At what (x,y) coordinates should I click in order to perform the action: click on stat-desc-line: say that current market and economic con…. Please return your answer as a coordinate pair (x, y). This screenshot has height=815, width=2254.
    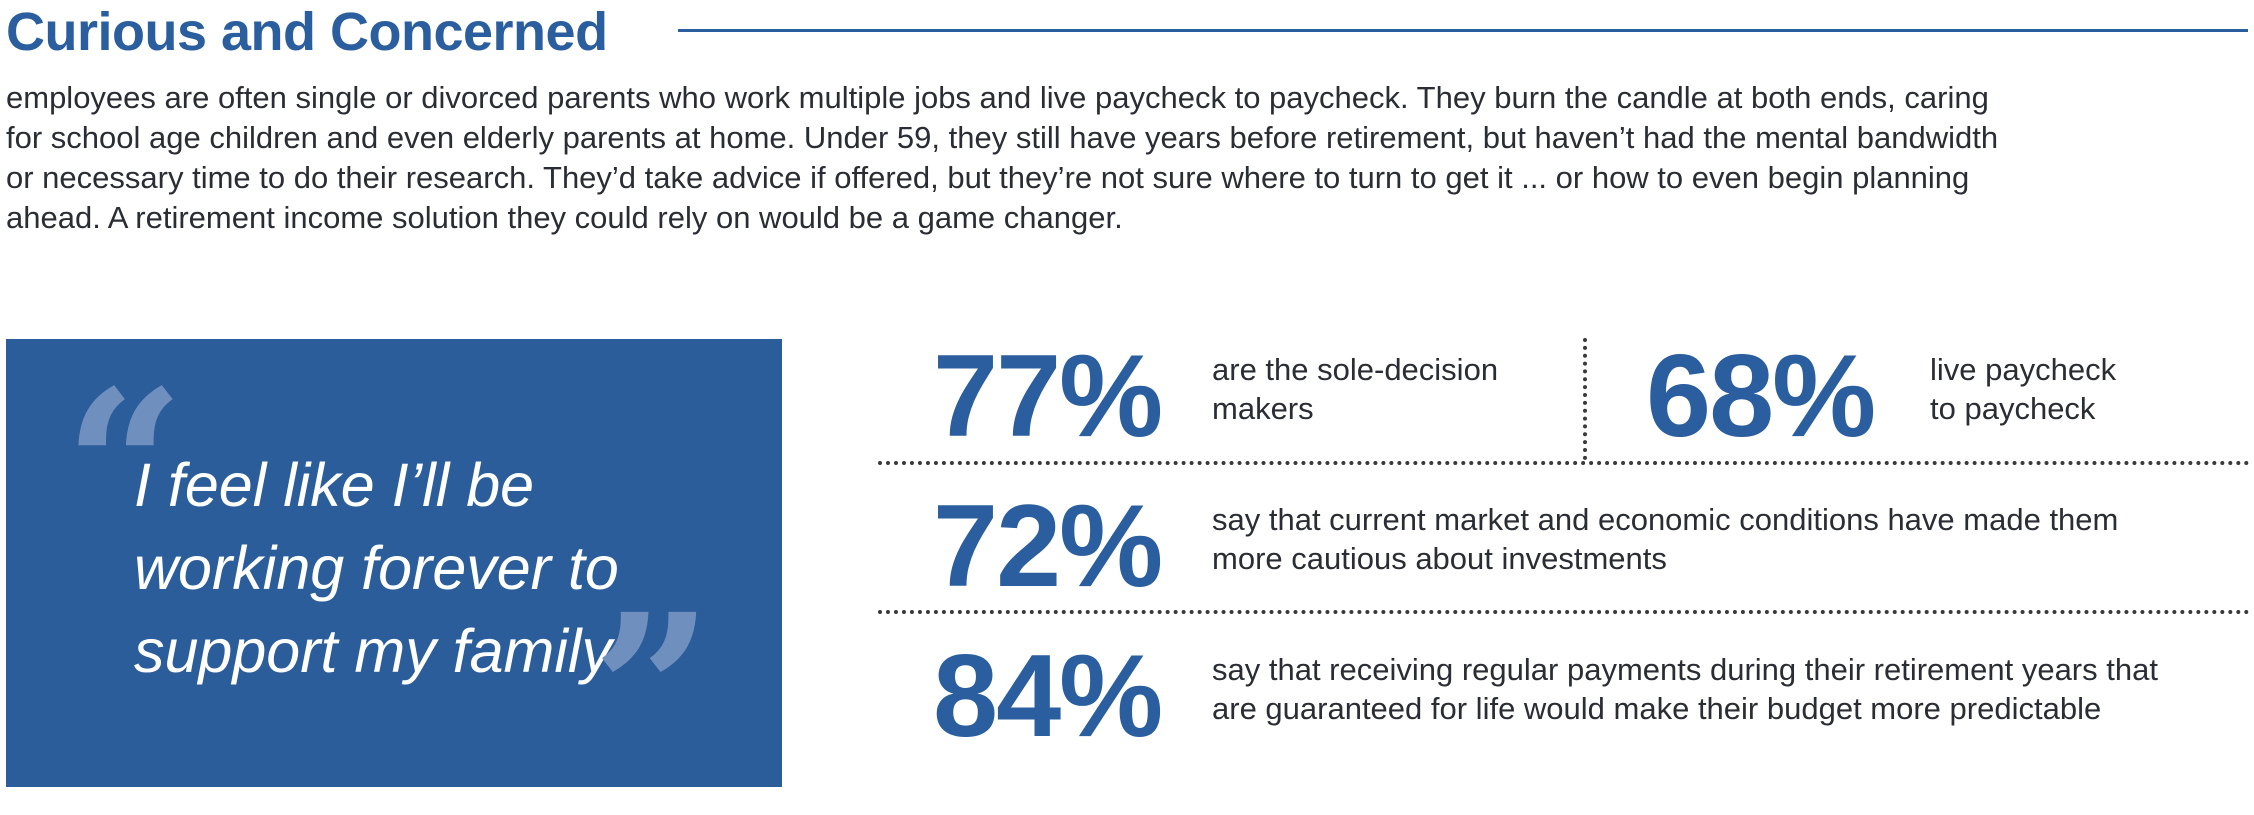
    Looking at the image, I should click on (1665, 519).